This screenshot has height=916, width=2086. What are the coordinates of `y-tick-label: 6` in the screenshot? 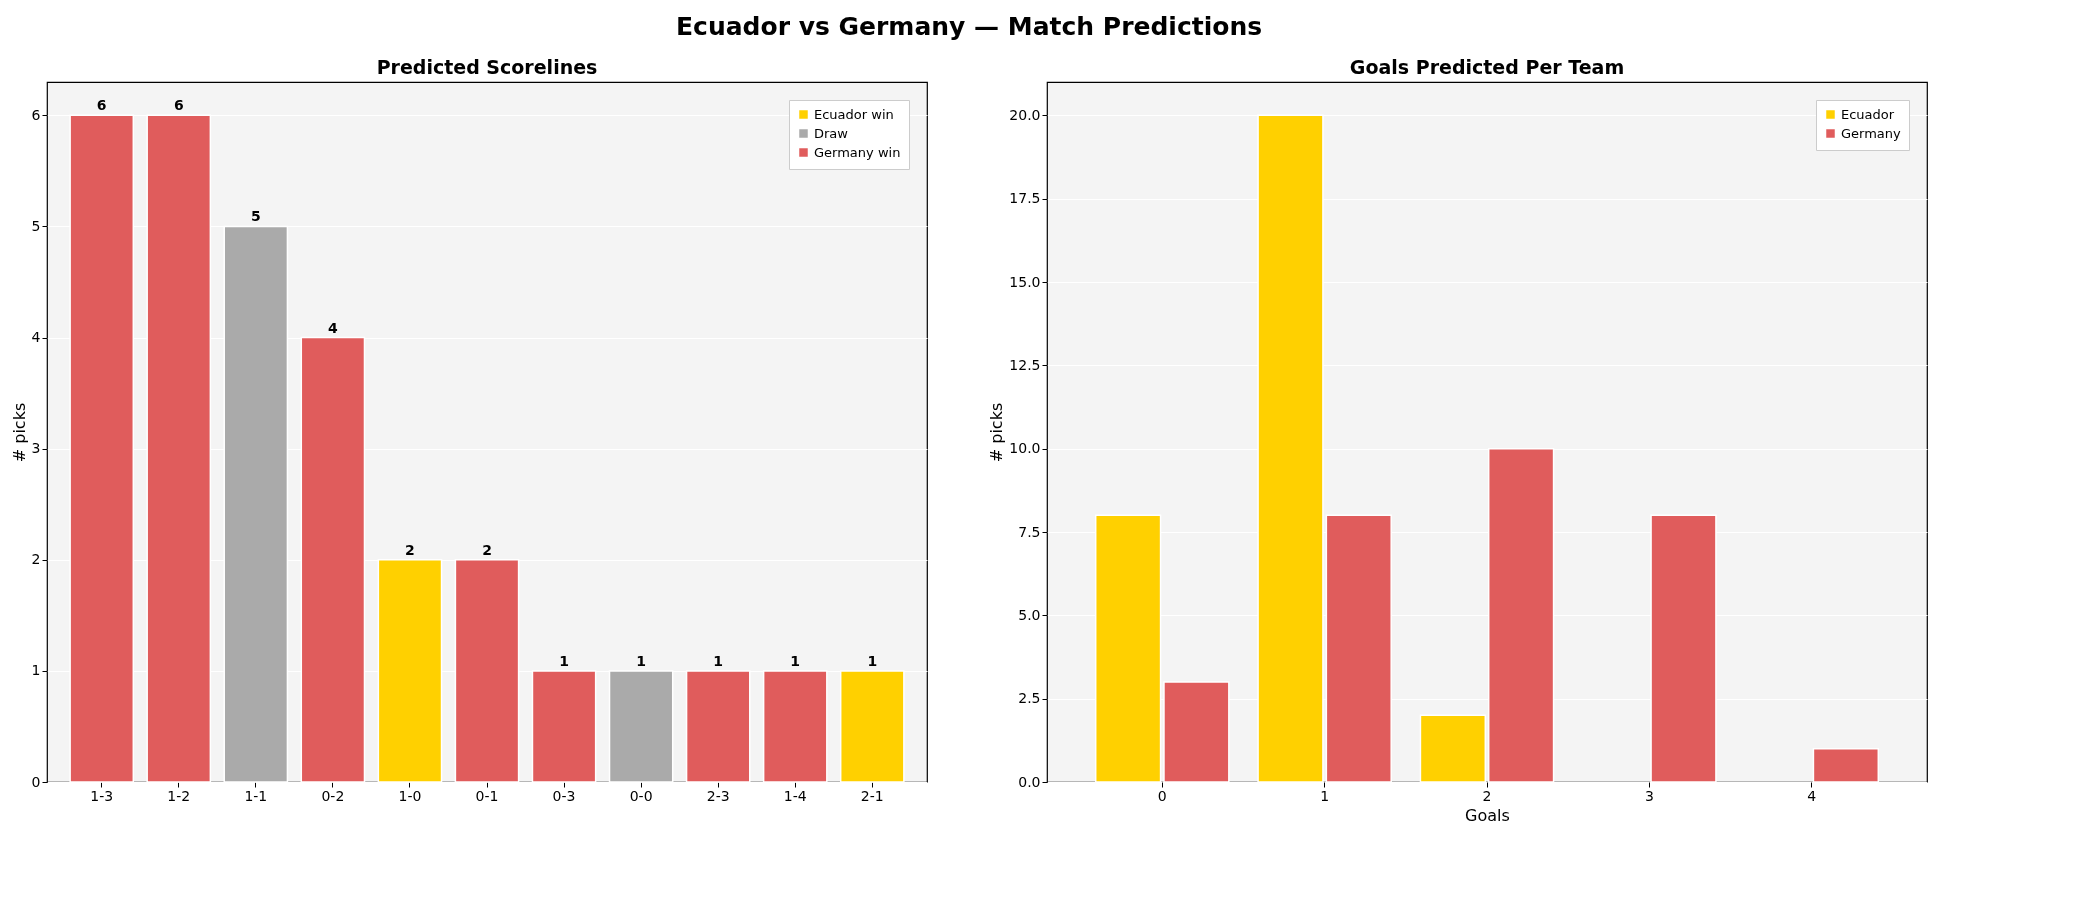 It's located at (36, 114).